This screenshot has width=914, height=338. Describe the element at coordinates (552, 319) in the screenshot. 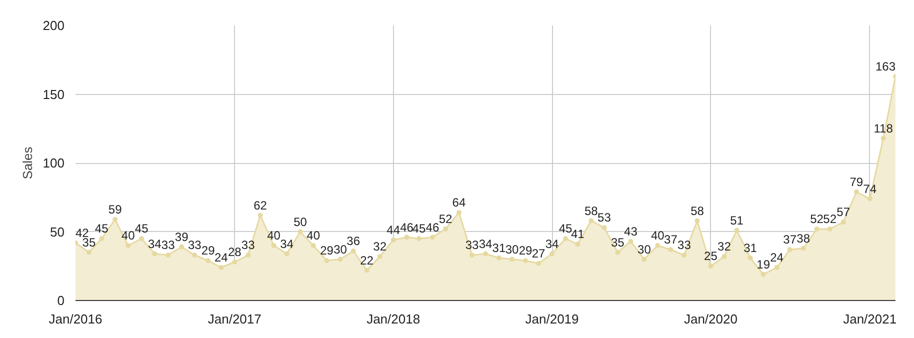

I see `x-tick-label: Jan/2019` at that location.